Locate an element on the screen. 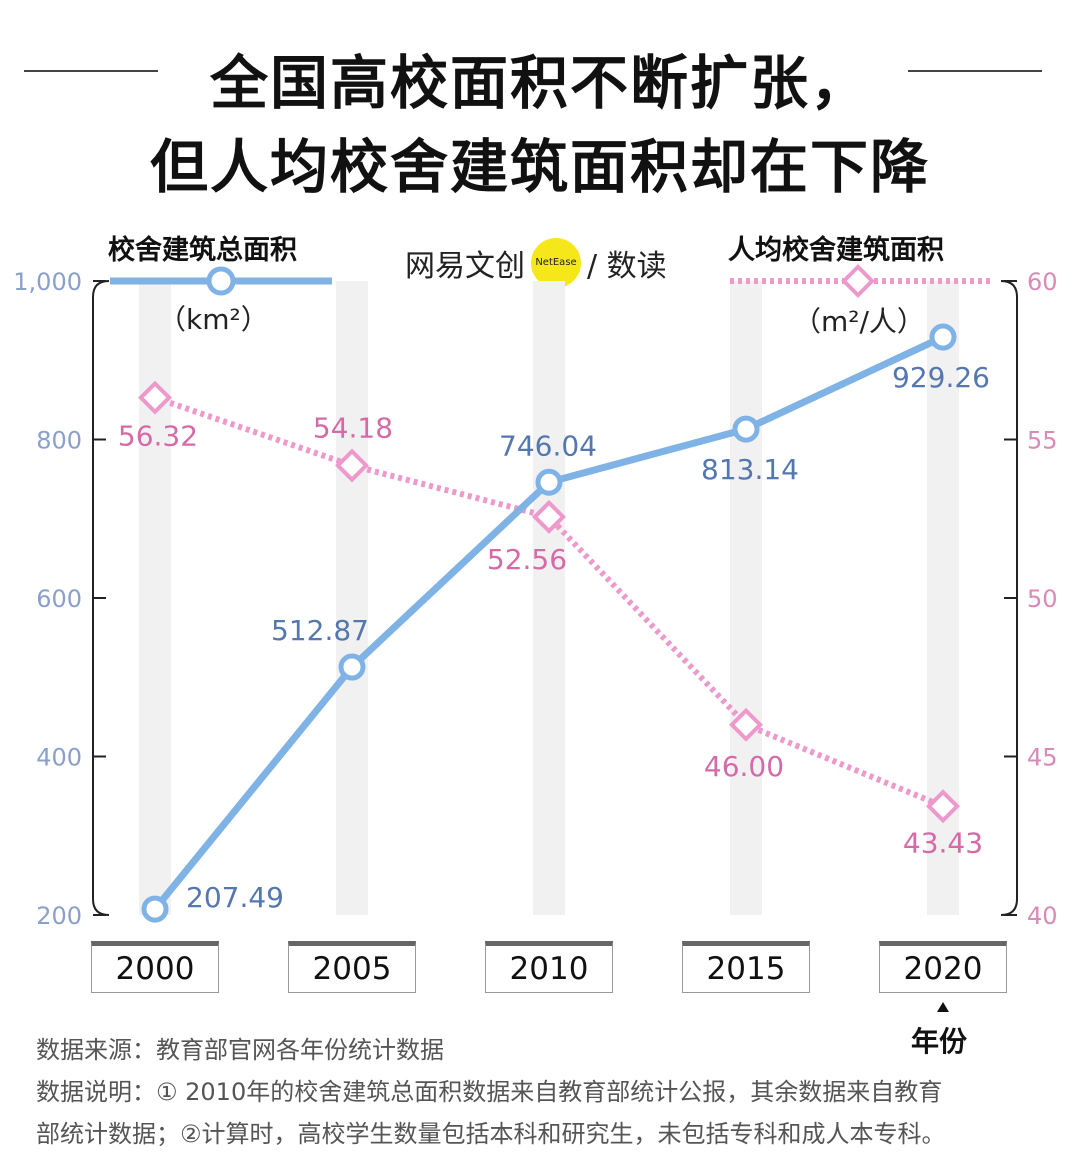 The width and height of the screenshot is (1080, 1166). title-line-1: 全国高校面积不断扩张， is located at coordinates (539, 83).